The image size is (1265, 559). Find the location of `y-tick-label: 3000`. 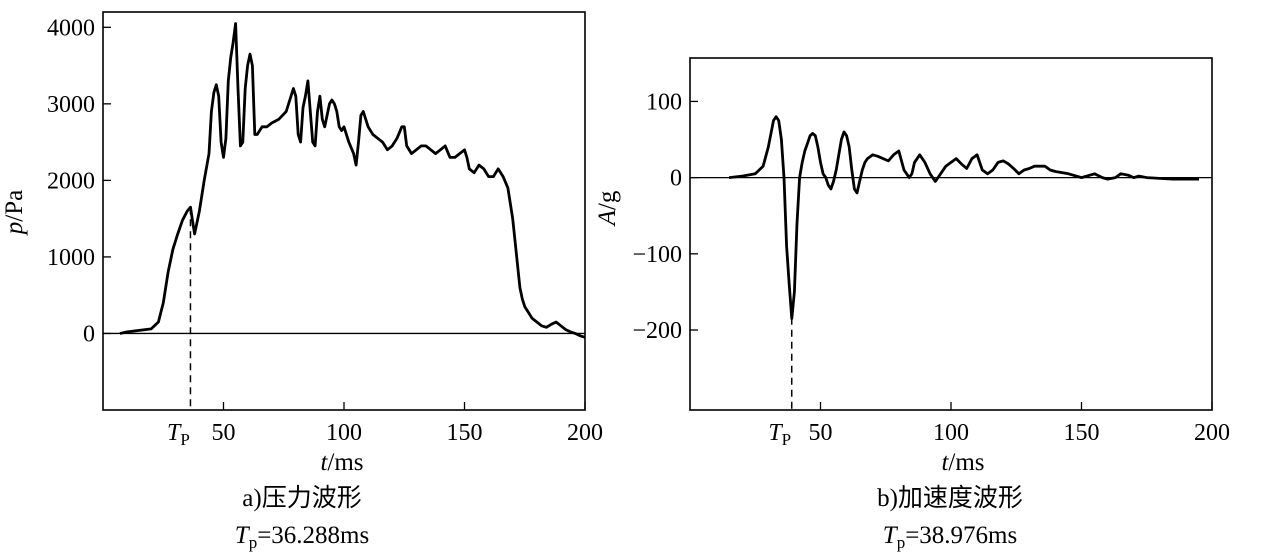

y-tick-label: 3000 is located at coordinates (71, 105).